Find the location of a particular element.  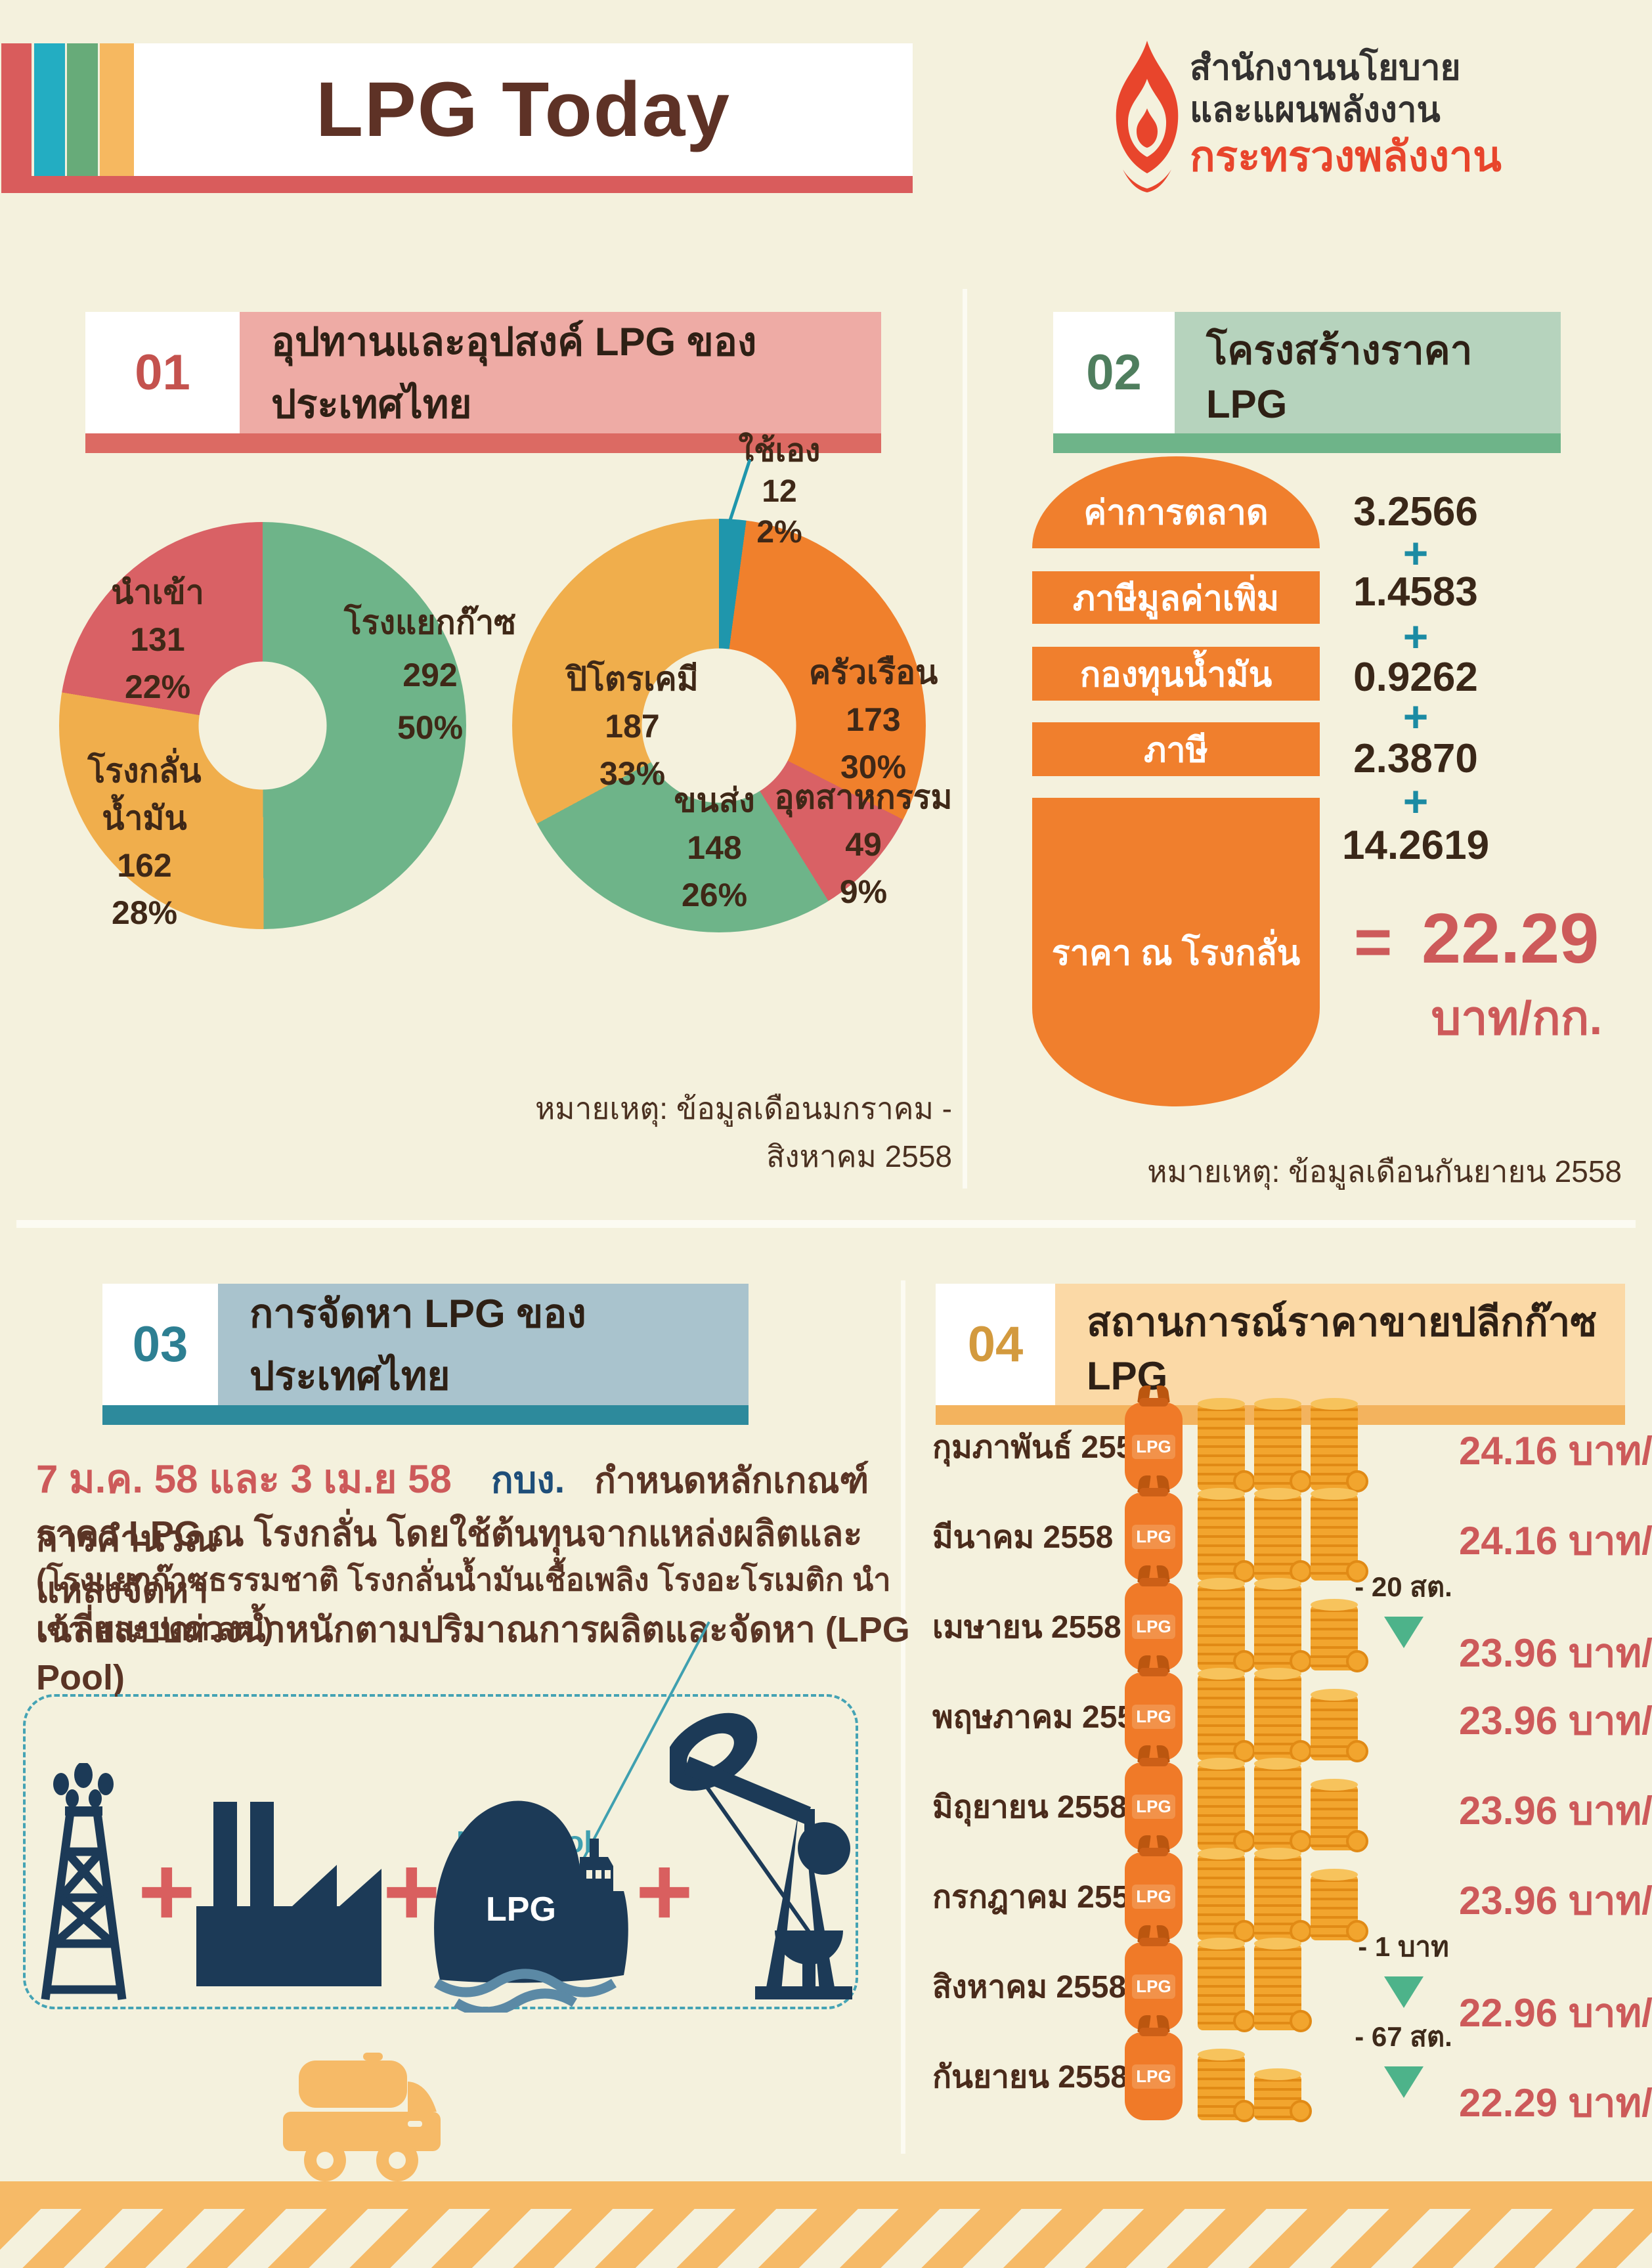

section3-title-bar: การจัดหา LPG ของประเทศไทย is located at coordinates (483, 1344).